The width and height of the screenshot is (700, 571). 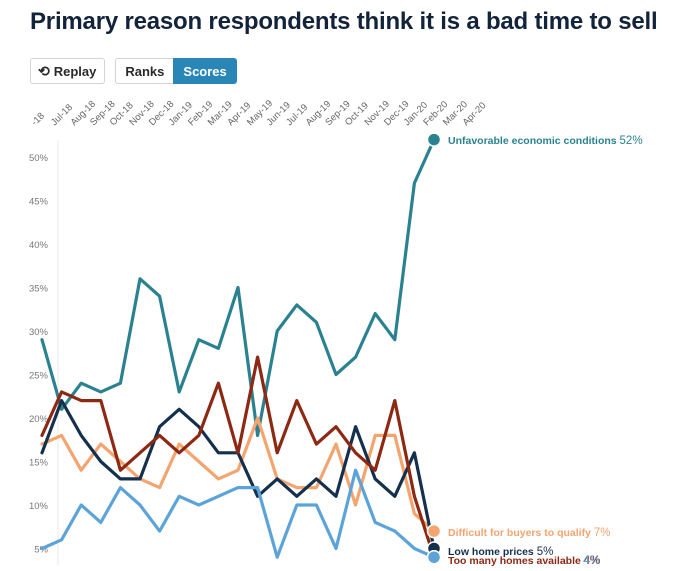 What do you see at coordinates (39, 463) in the screenshot?
I see `y-tick-label: 15%` at bounding box center [39, 463].